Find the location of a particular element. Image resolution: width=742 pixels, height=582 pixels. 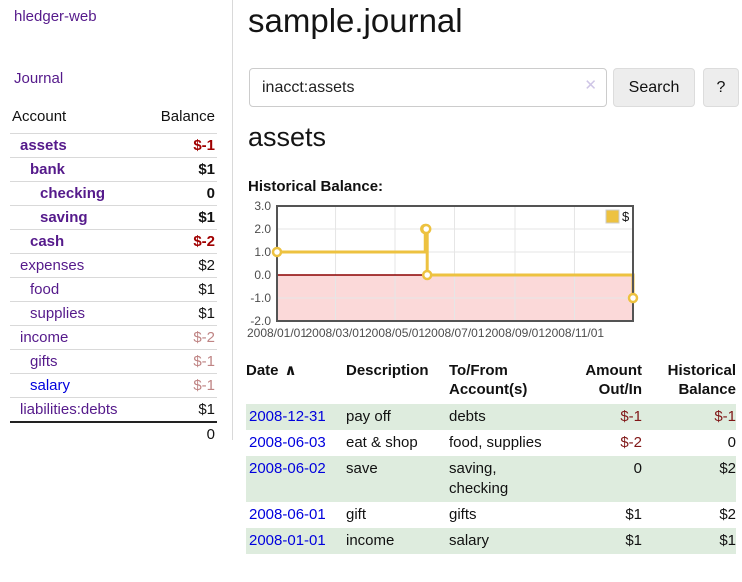

account-row: supplies $1 is located at coordinates (113, 313).